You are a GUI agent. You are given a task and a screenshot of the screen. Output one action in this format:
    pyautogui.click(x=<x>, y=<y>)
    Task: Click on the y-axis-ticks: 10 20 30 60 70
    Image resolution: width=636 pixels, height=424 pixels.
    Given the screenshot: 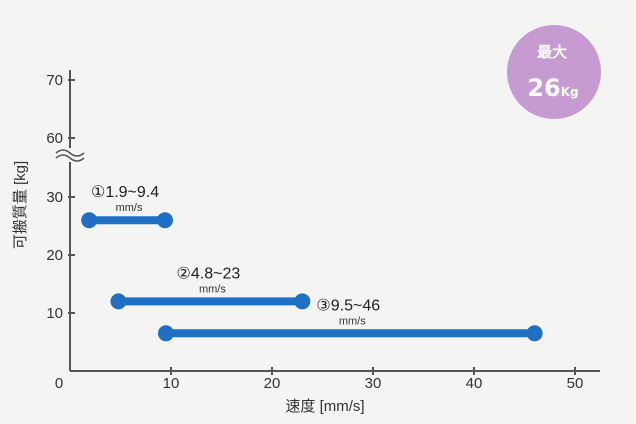 What is the action you would take?
    pyautogui.click(x=60, y=197)
    